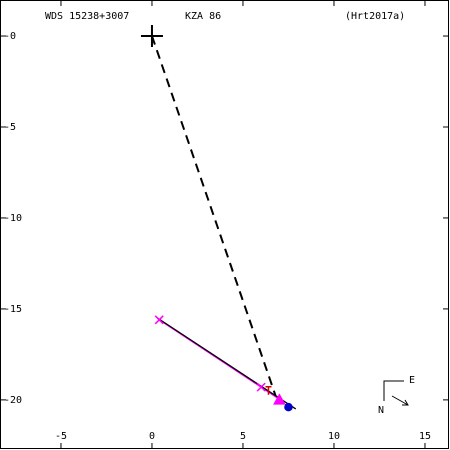  I want to click on compass-axes, so click(393, 390).